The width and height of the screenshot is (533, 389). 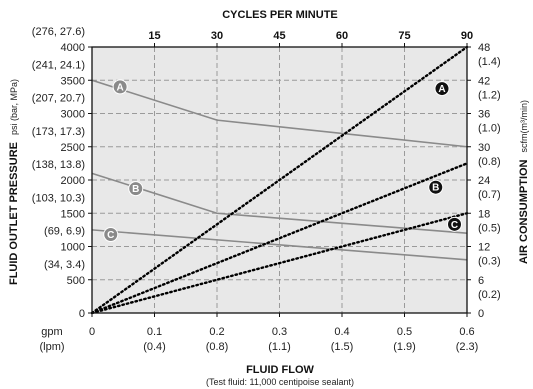 I want to click on y-tick-label-8: 4000, so click(x=73, y=48).